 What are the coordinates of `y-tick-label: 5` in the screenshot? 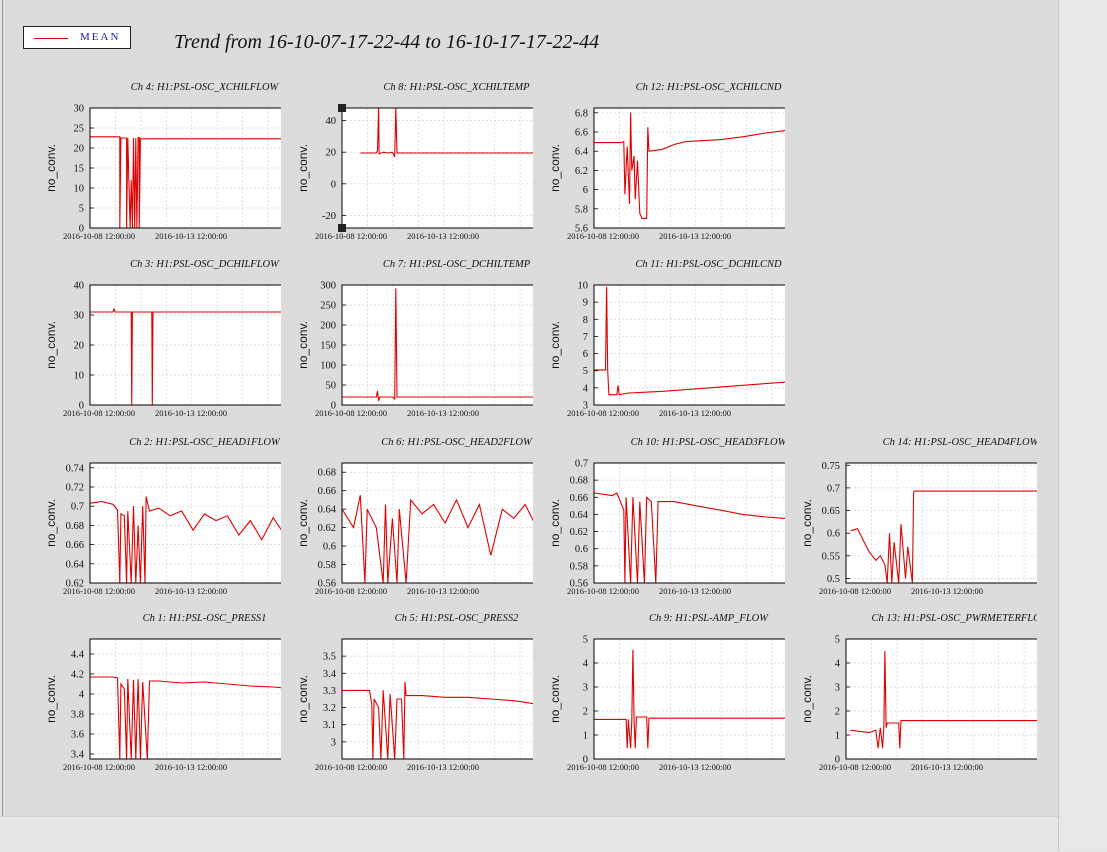 It's located at (837, 640).